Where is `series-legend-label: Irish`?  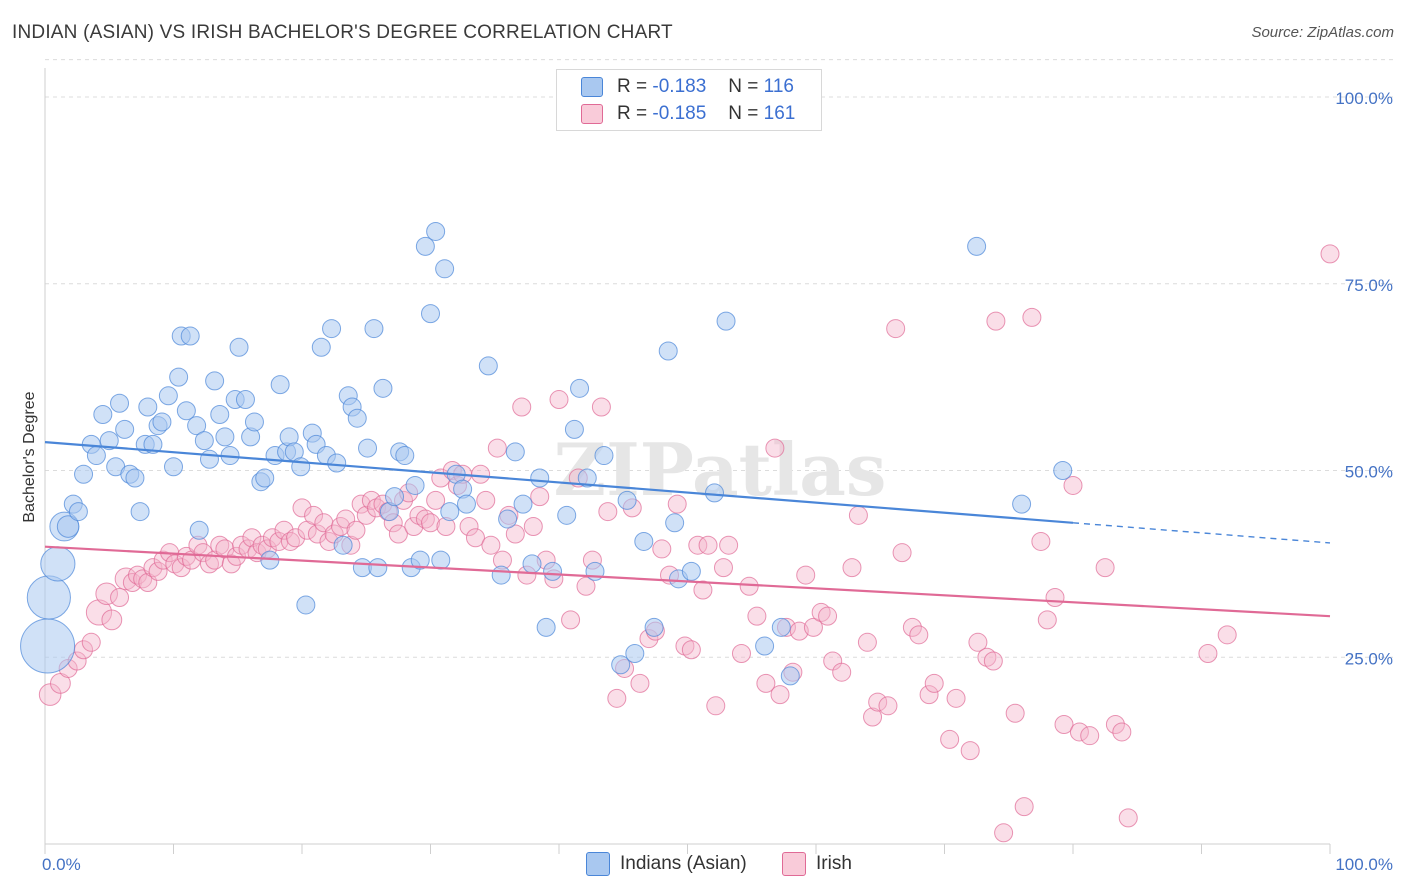 series-legend-label: Irish is located at coordinates (834, 863).